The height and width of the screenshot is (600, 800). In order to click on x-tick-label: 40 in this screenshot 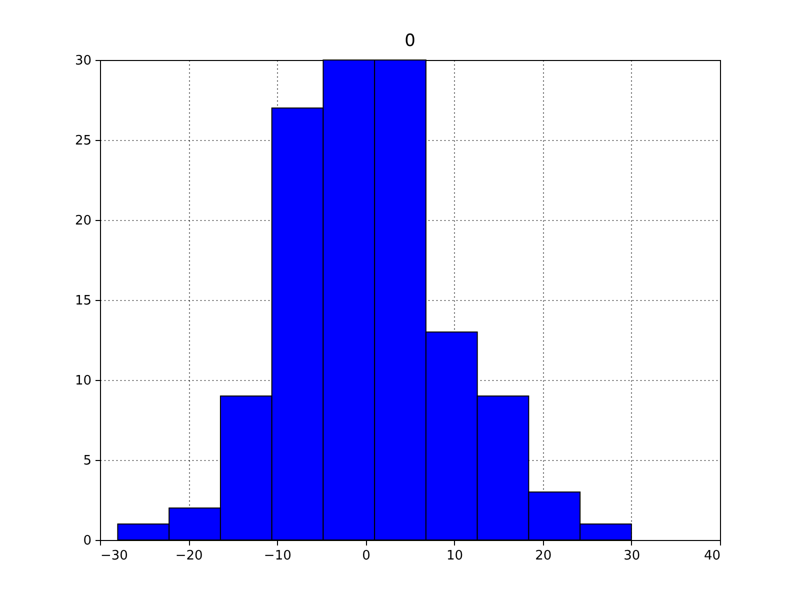, I will do `click(712, 556)`.